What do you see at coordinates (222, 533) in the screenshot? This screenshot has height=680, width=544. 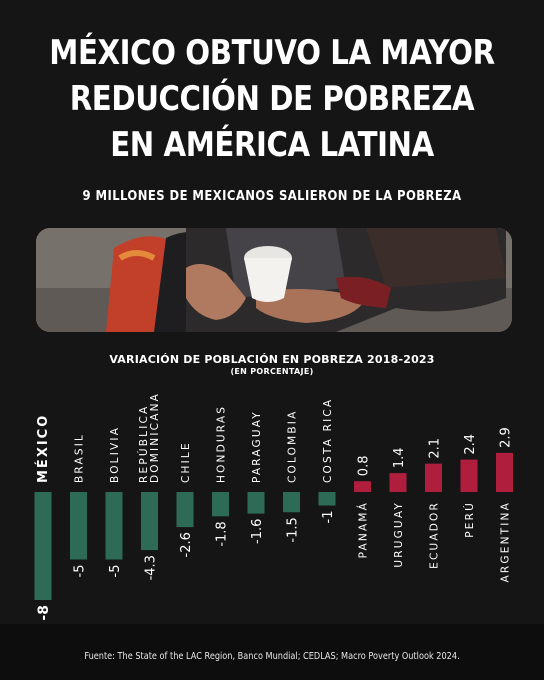 I see `value-label: -1.8` at bounding box center [222, 533].